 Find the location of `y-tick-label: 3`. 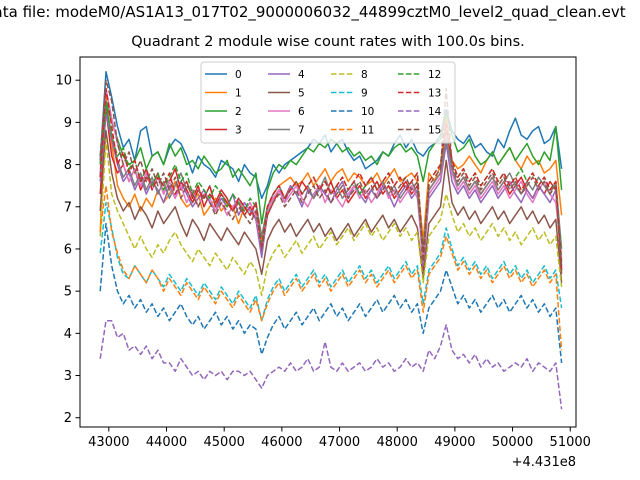

y-tick-label: 3 is located at coordinates (68, 376).